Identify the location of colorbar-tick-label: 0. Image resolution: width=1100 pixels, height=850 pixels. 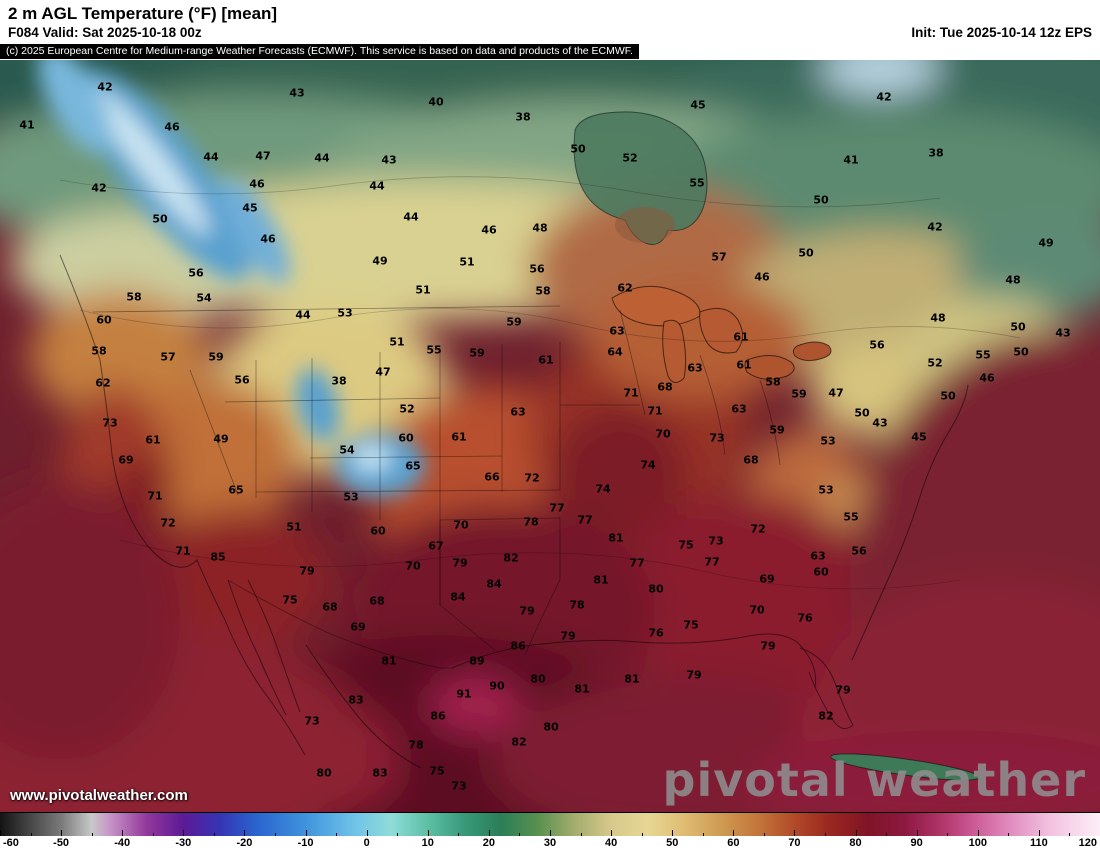
(366, 843).